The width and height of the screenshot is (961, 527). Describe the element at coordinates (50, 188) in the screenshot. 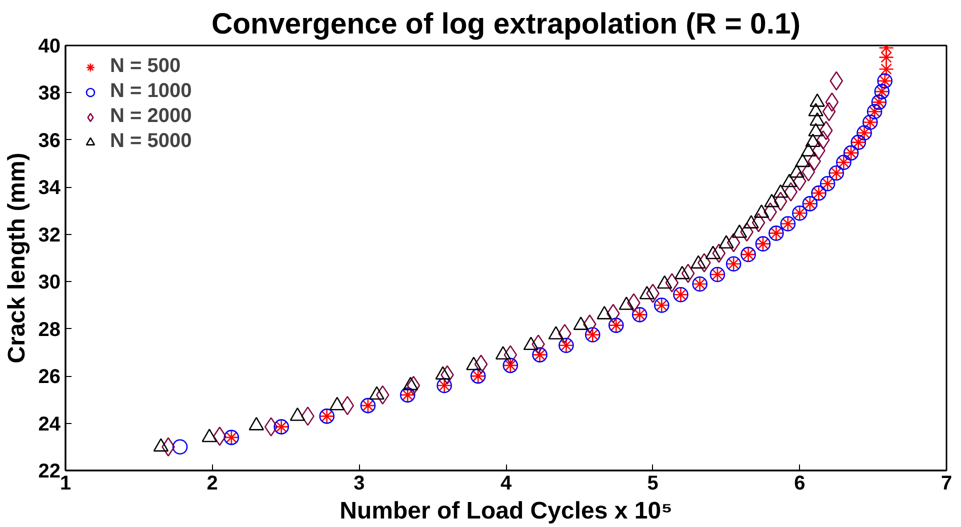

I see `y-tick-label: 34` at that location.